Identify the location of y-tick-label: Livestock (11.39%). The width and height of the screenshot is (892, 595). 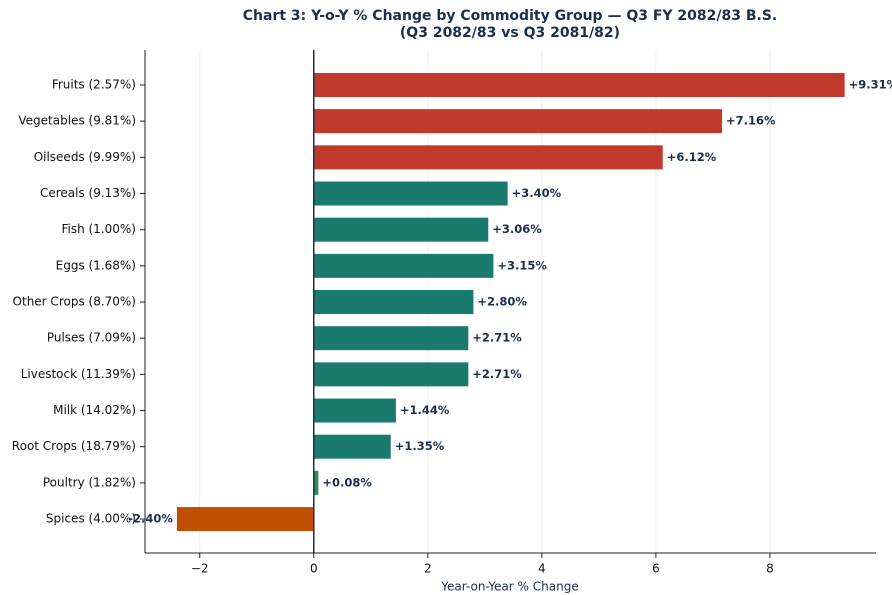
(78, 374).